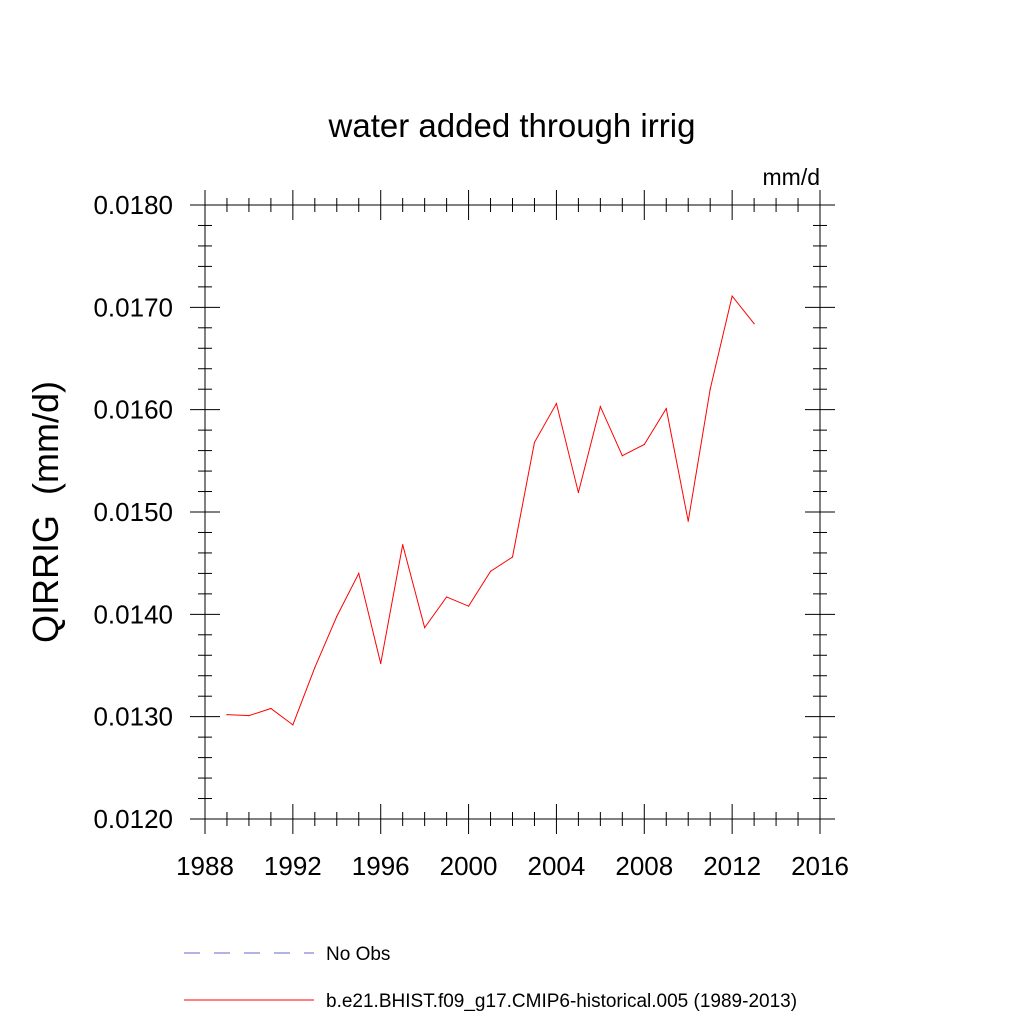 The image size is (1024, 1024). I want to click on x-tick-label: 2012, so click(732, 866).